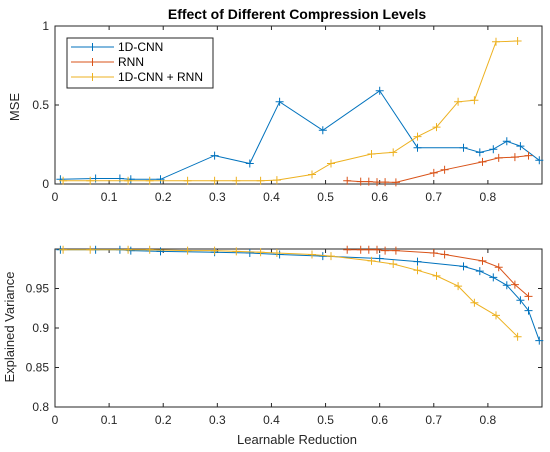 This screenshot has width=550, height=452. I want to click on legend-entry-1d-cnn-rnn: 1D-CNN + RNN, so click(137, 77).